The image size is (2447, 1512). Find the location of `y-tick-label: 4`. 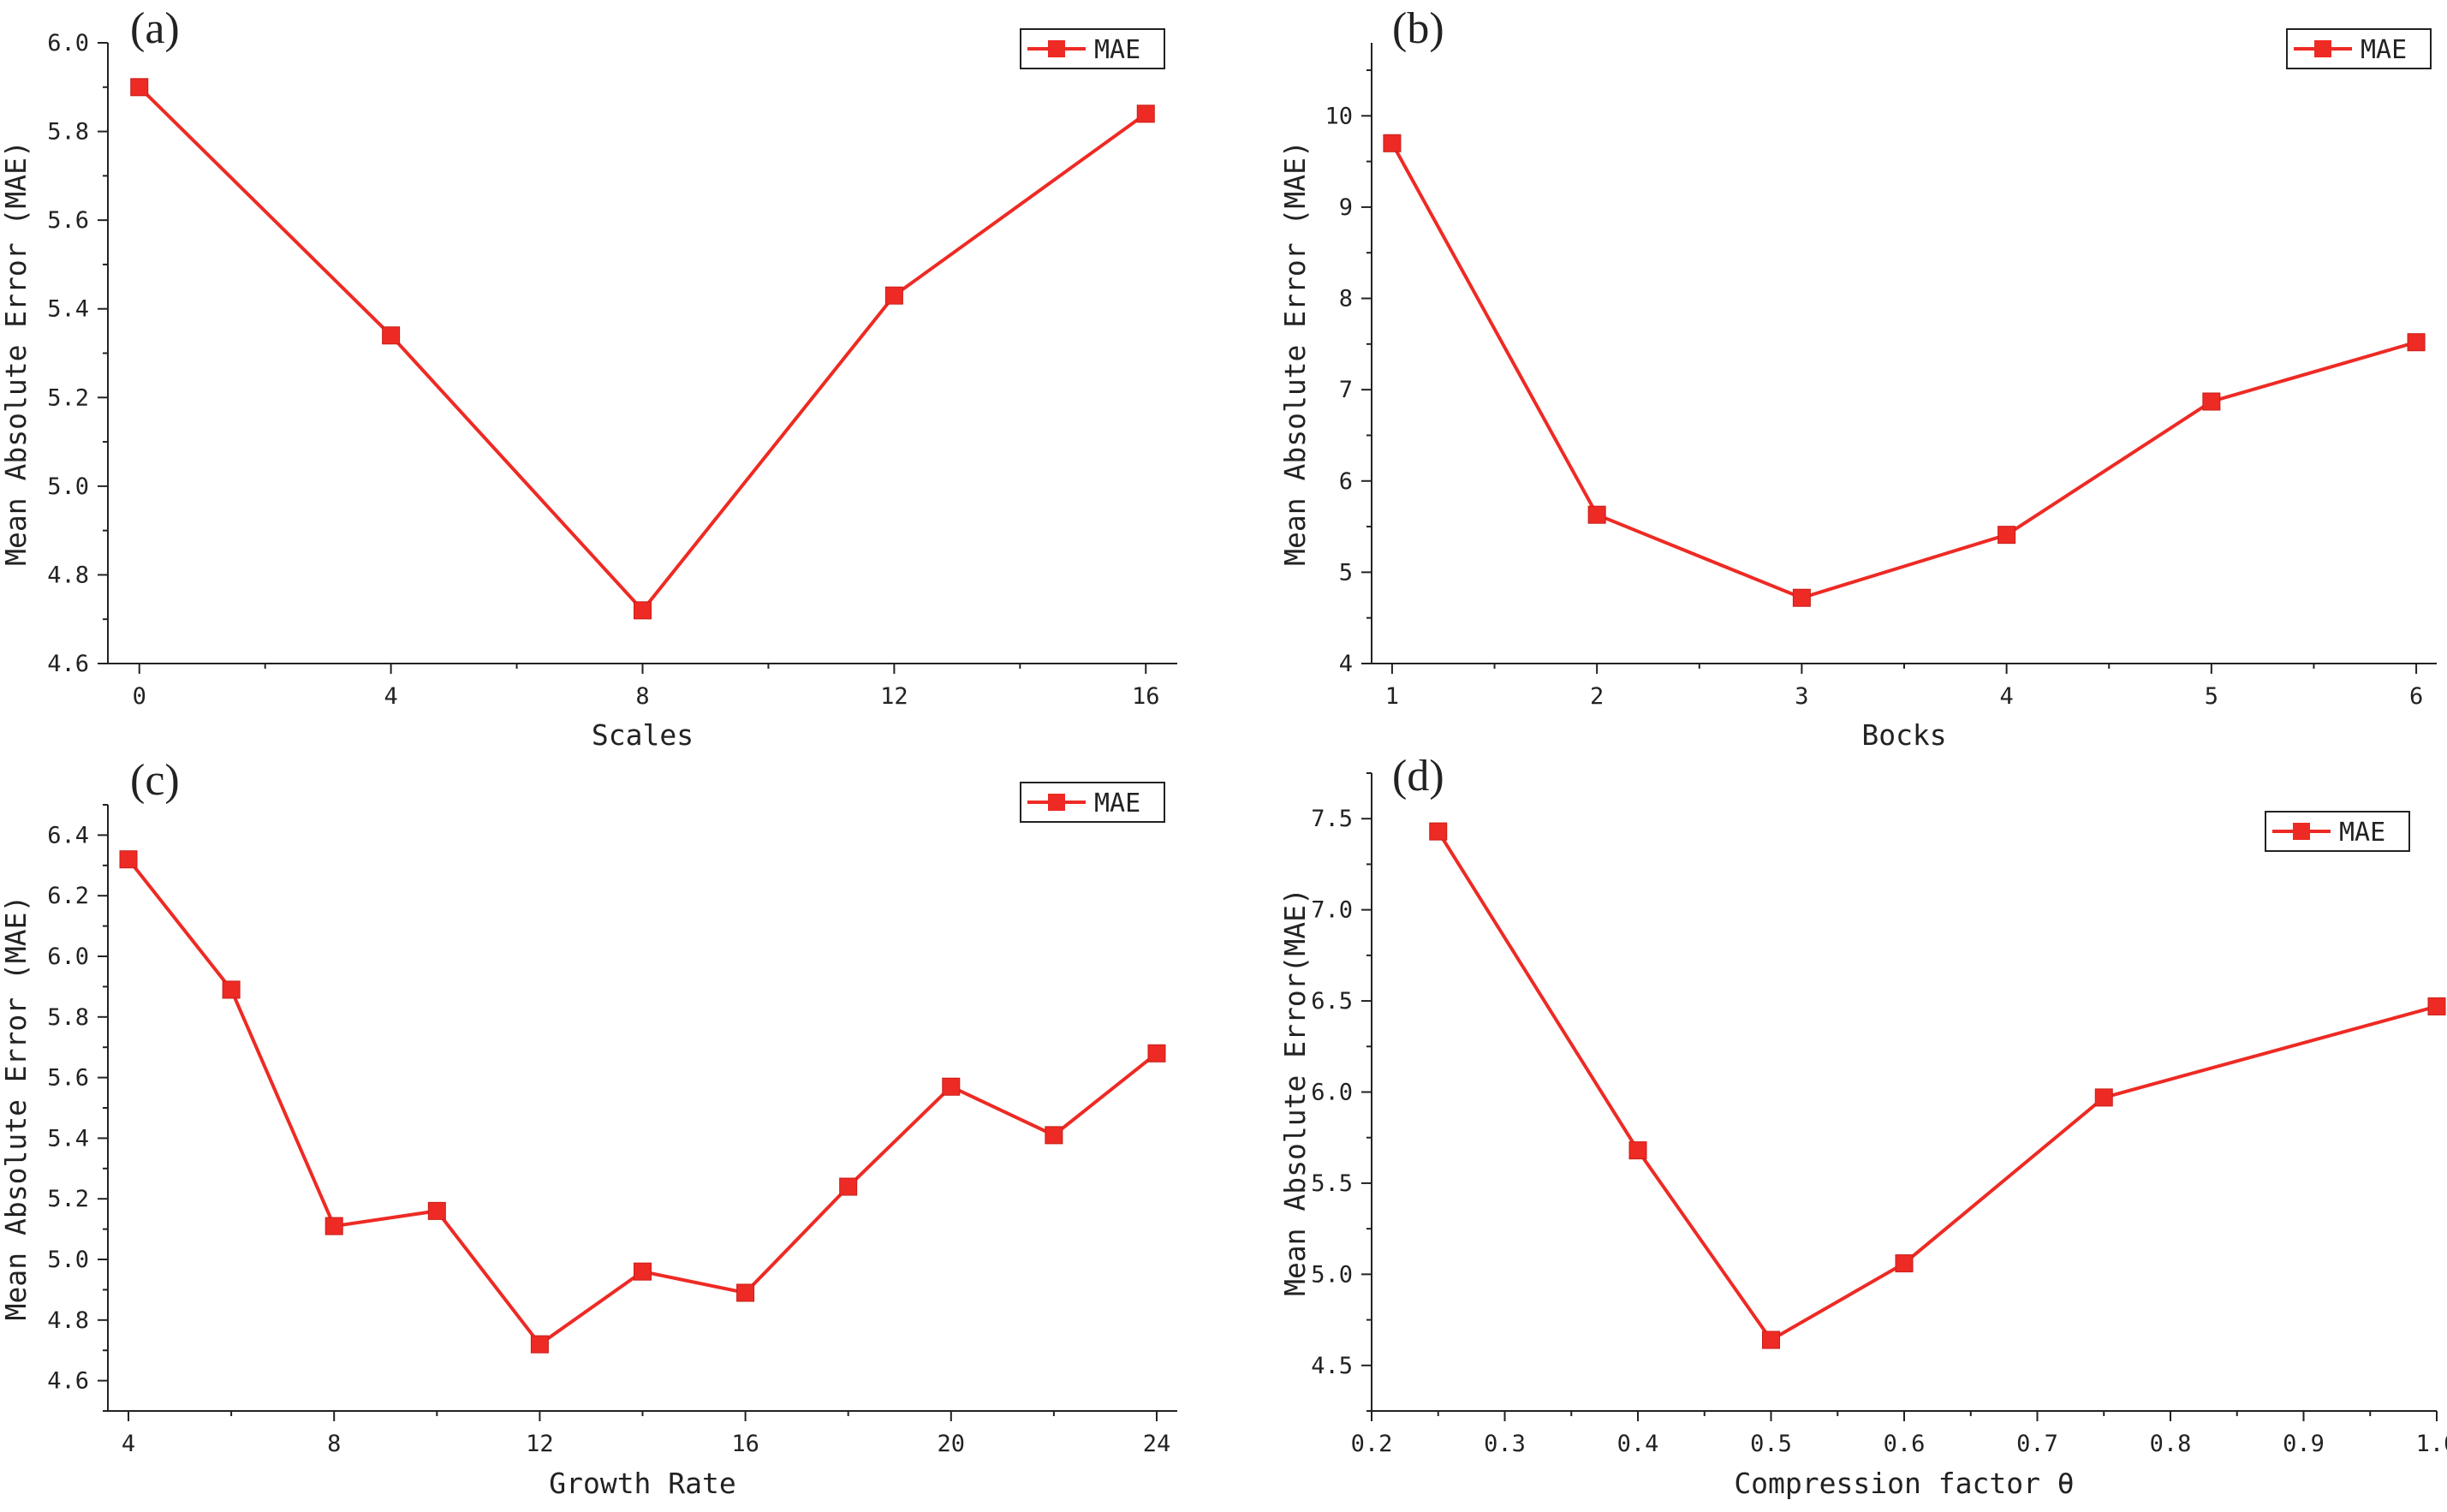

y-tick-label: 4 is located at coordinates (1346, 664).